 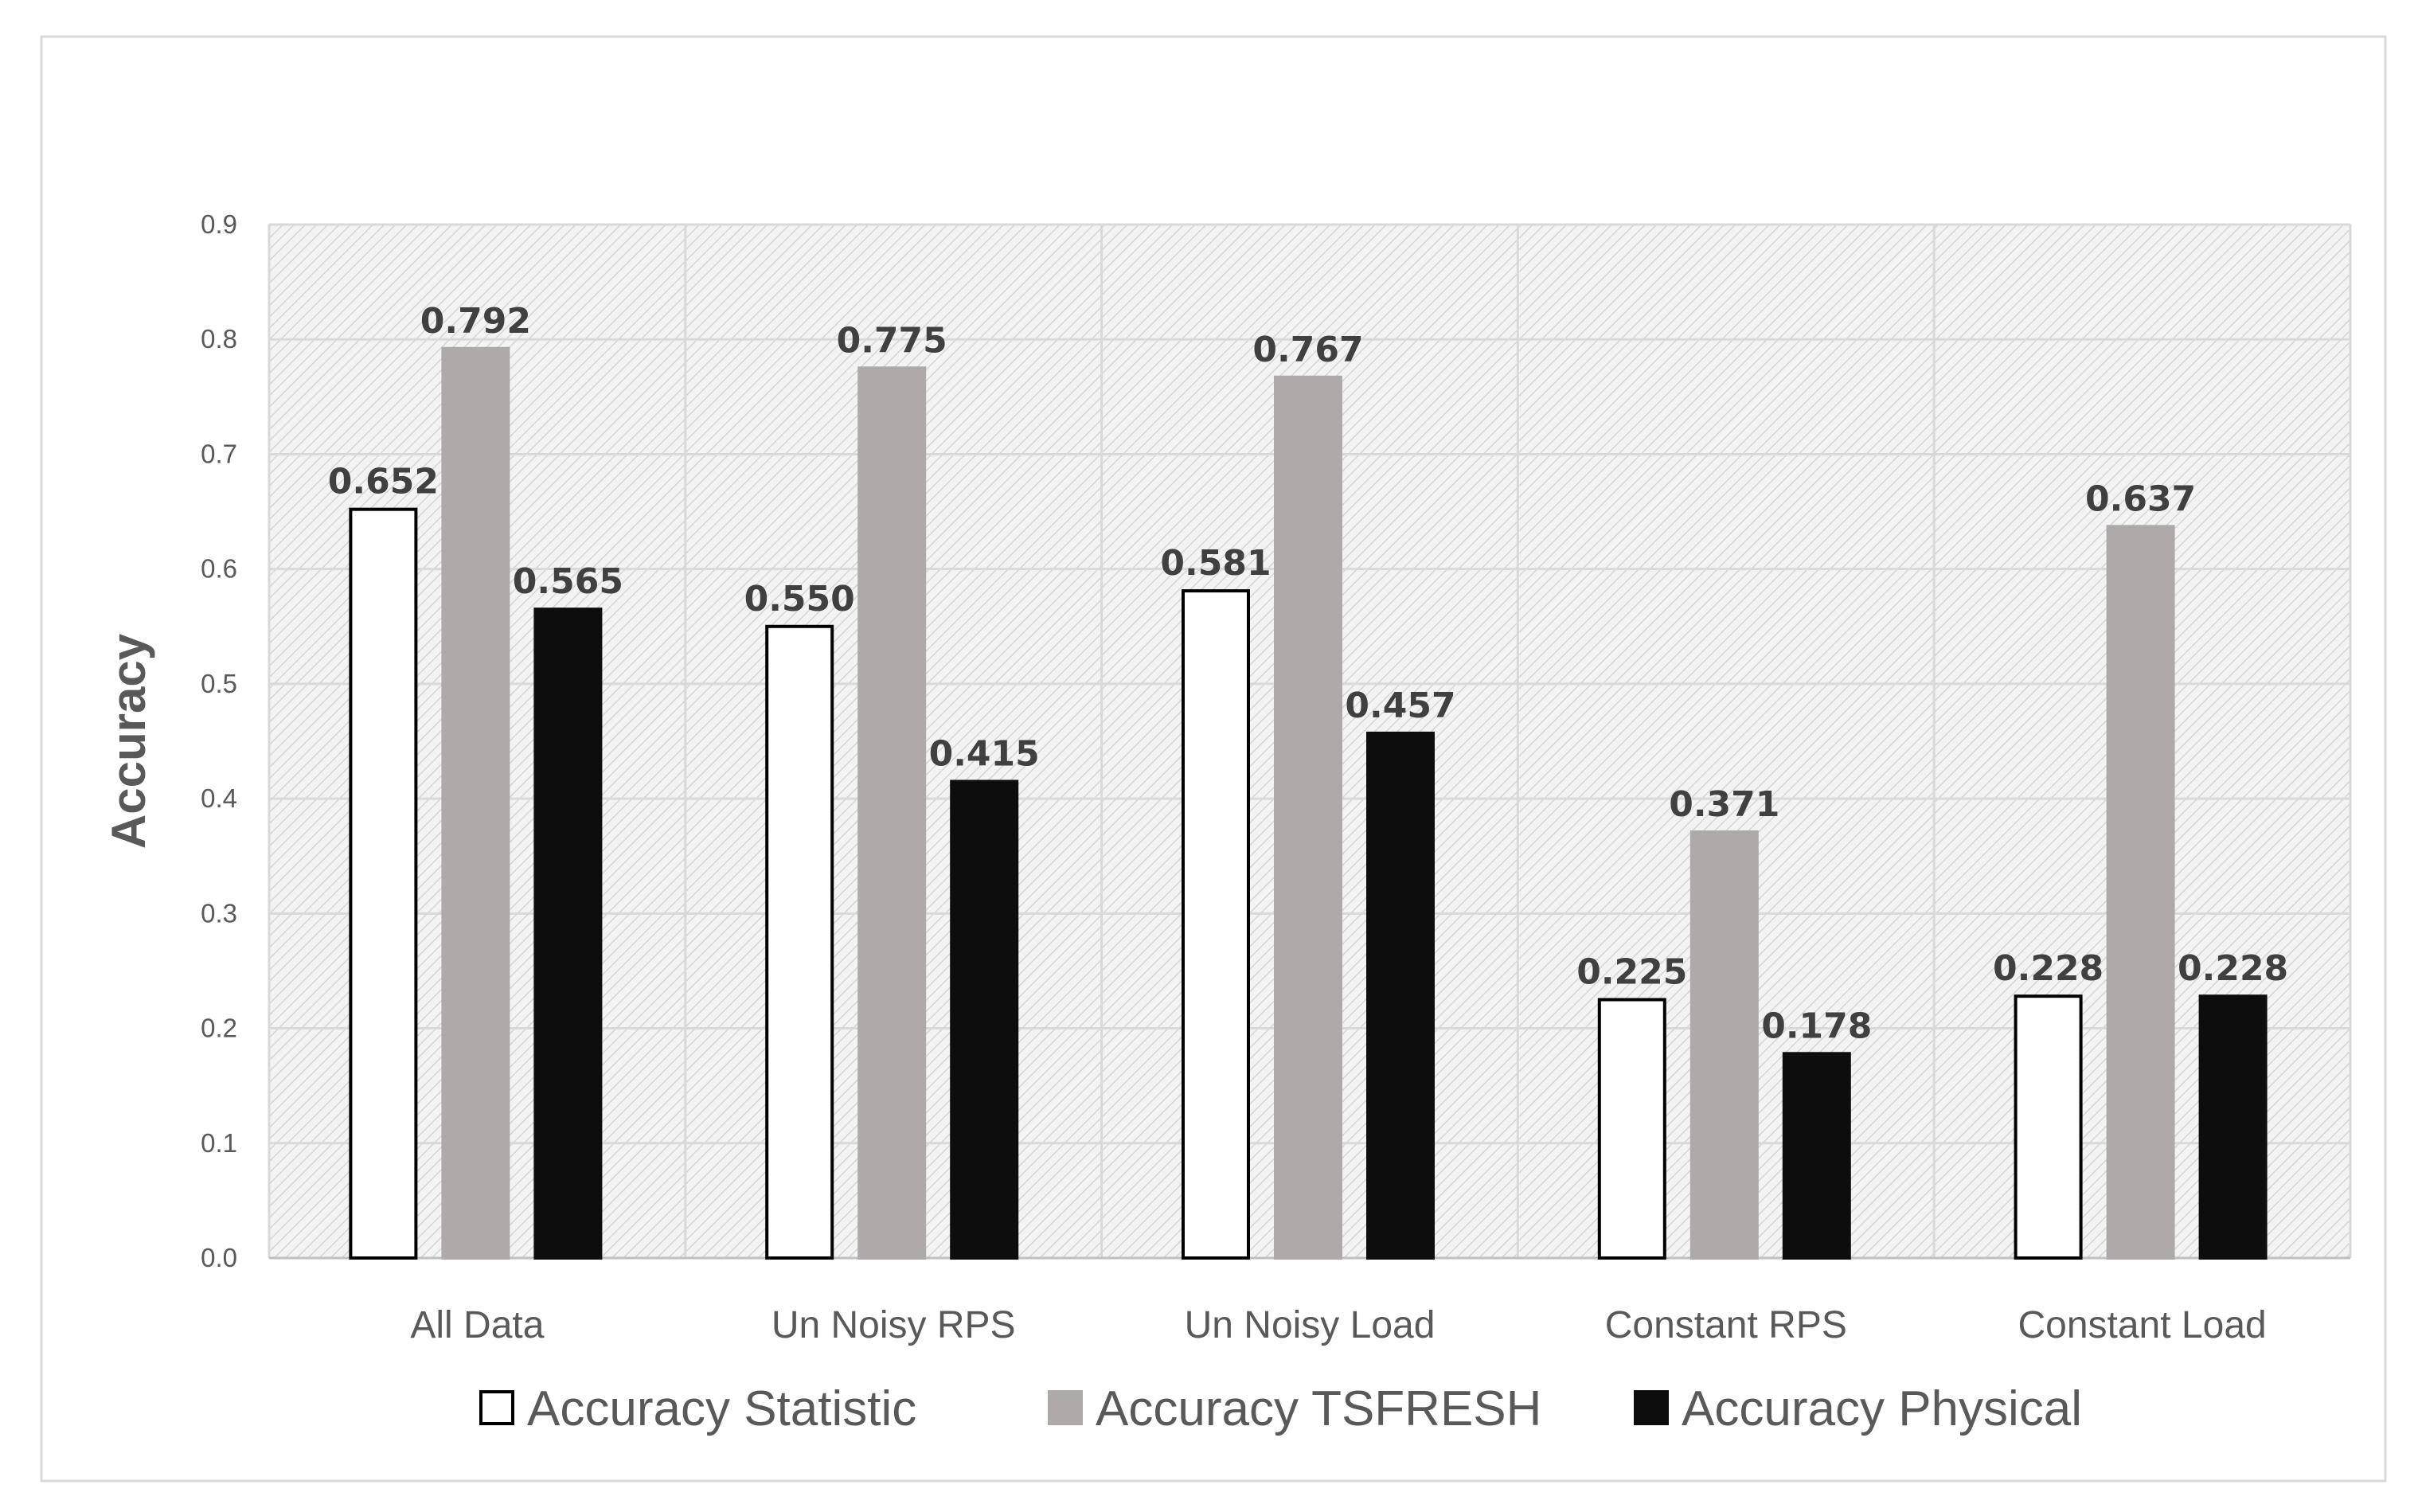 What do you see at coordinates (2142, 1325) in the screenshot?
I see `x-tick-label: Constant Load` at bounding box center [2142, 1325].